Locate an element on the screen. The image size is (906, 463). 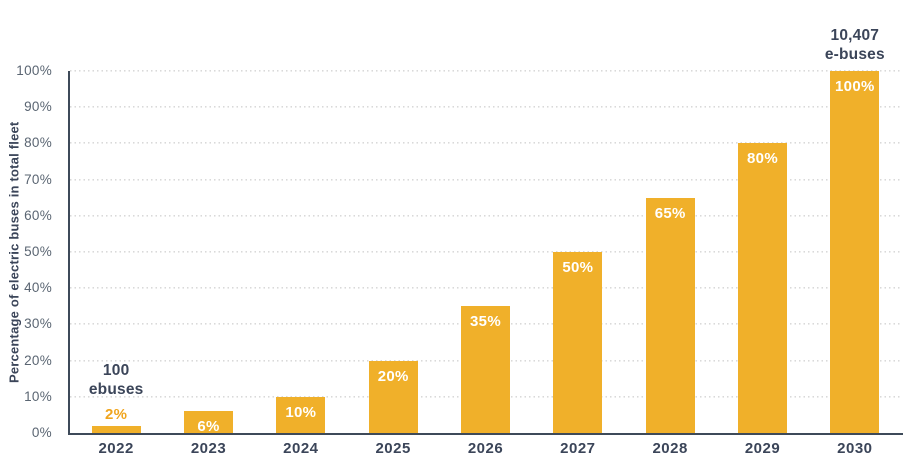
bar-2024: 10% is located at coordinates (301, 414).